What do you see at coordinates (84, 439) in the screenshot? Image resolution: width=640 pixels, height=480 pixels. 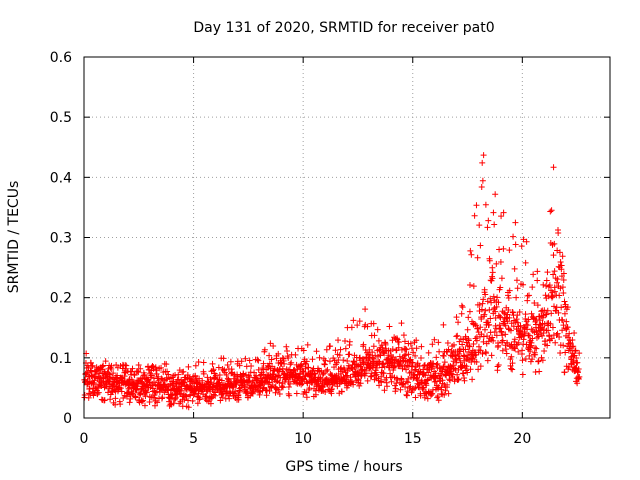 I see `x-tick-label: 0` at bounding box center [84, 439].